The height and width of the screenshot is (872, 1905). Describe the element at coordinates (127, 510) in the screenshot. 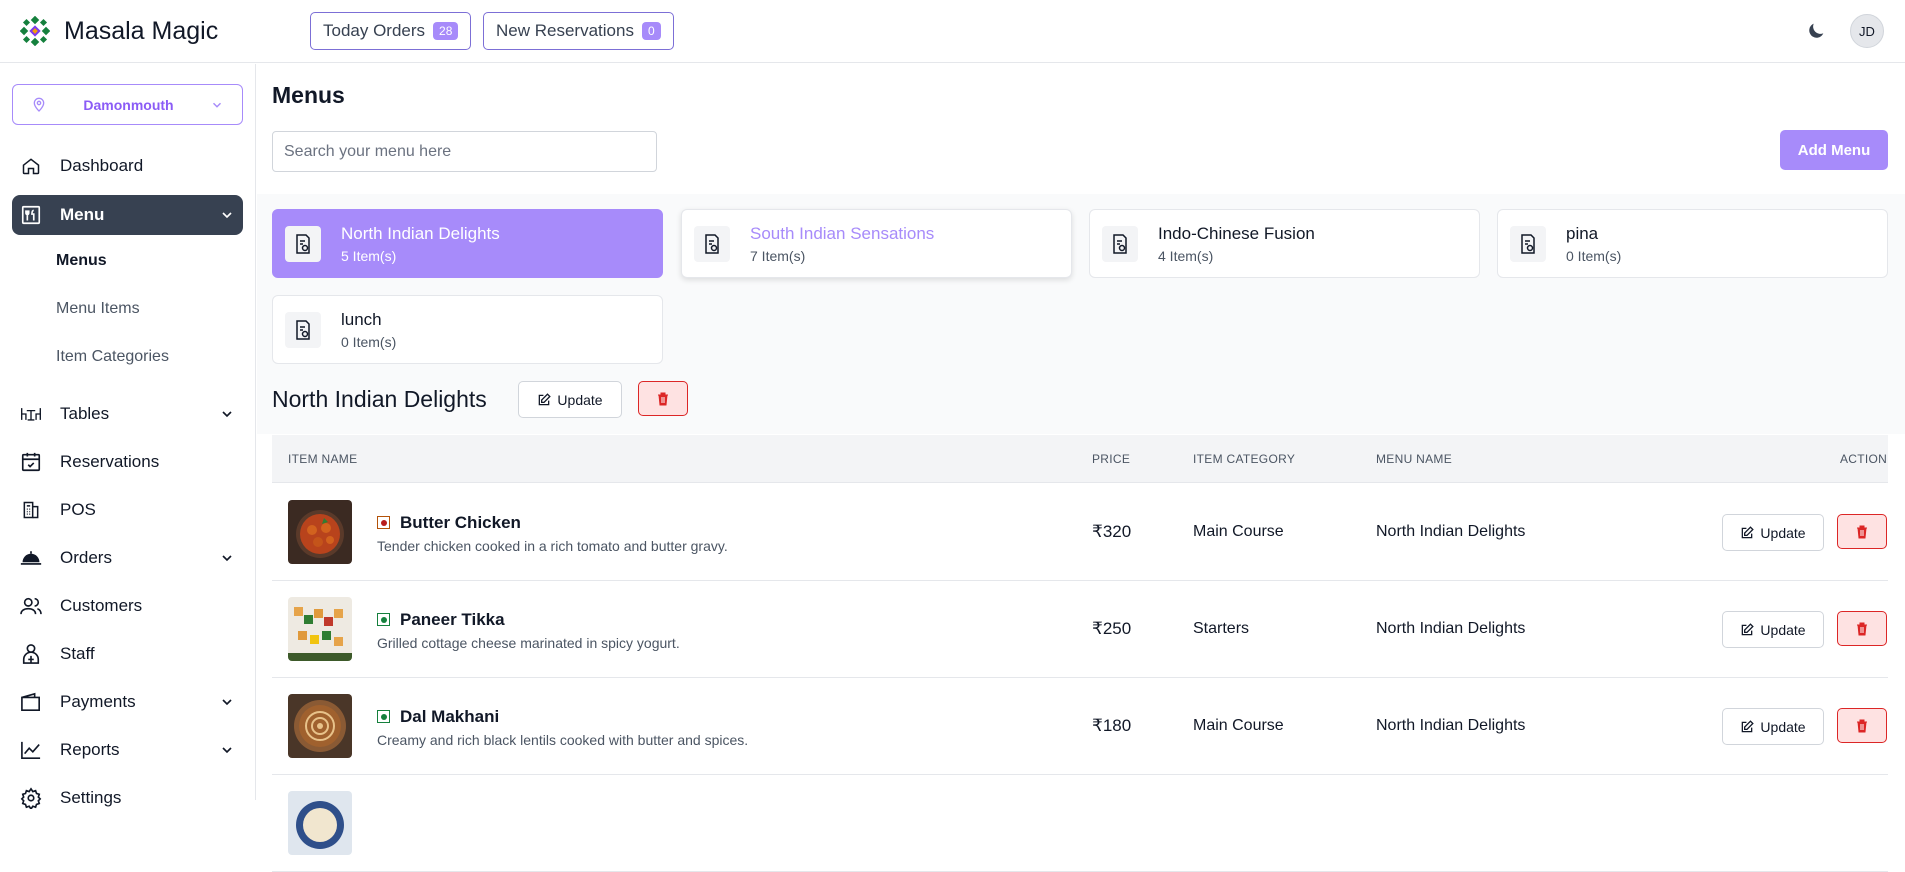

I see `sidebar-item-pos: POS` at that location.